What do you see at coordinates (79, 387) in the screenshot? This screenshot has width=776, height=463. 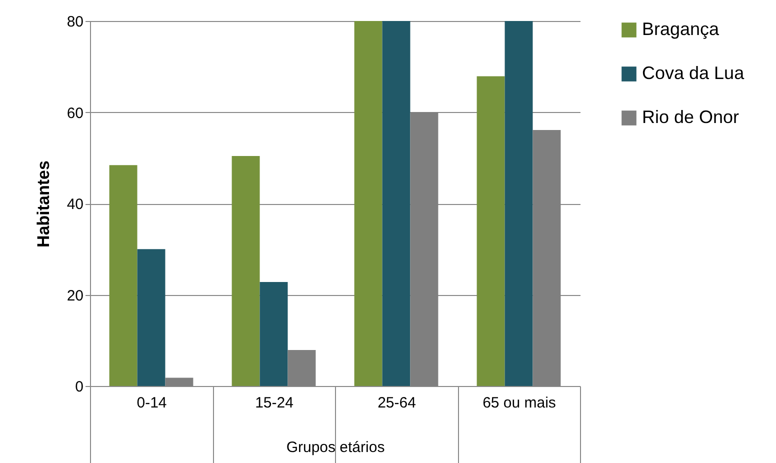 I see `y-tick-label: 0` at bounding box center [79, 387].